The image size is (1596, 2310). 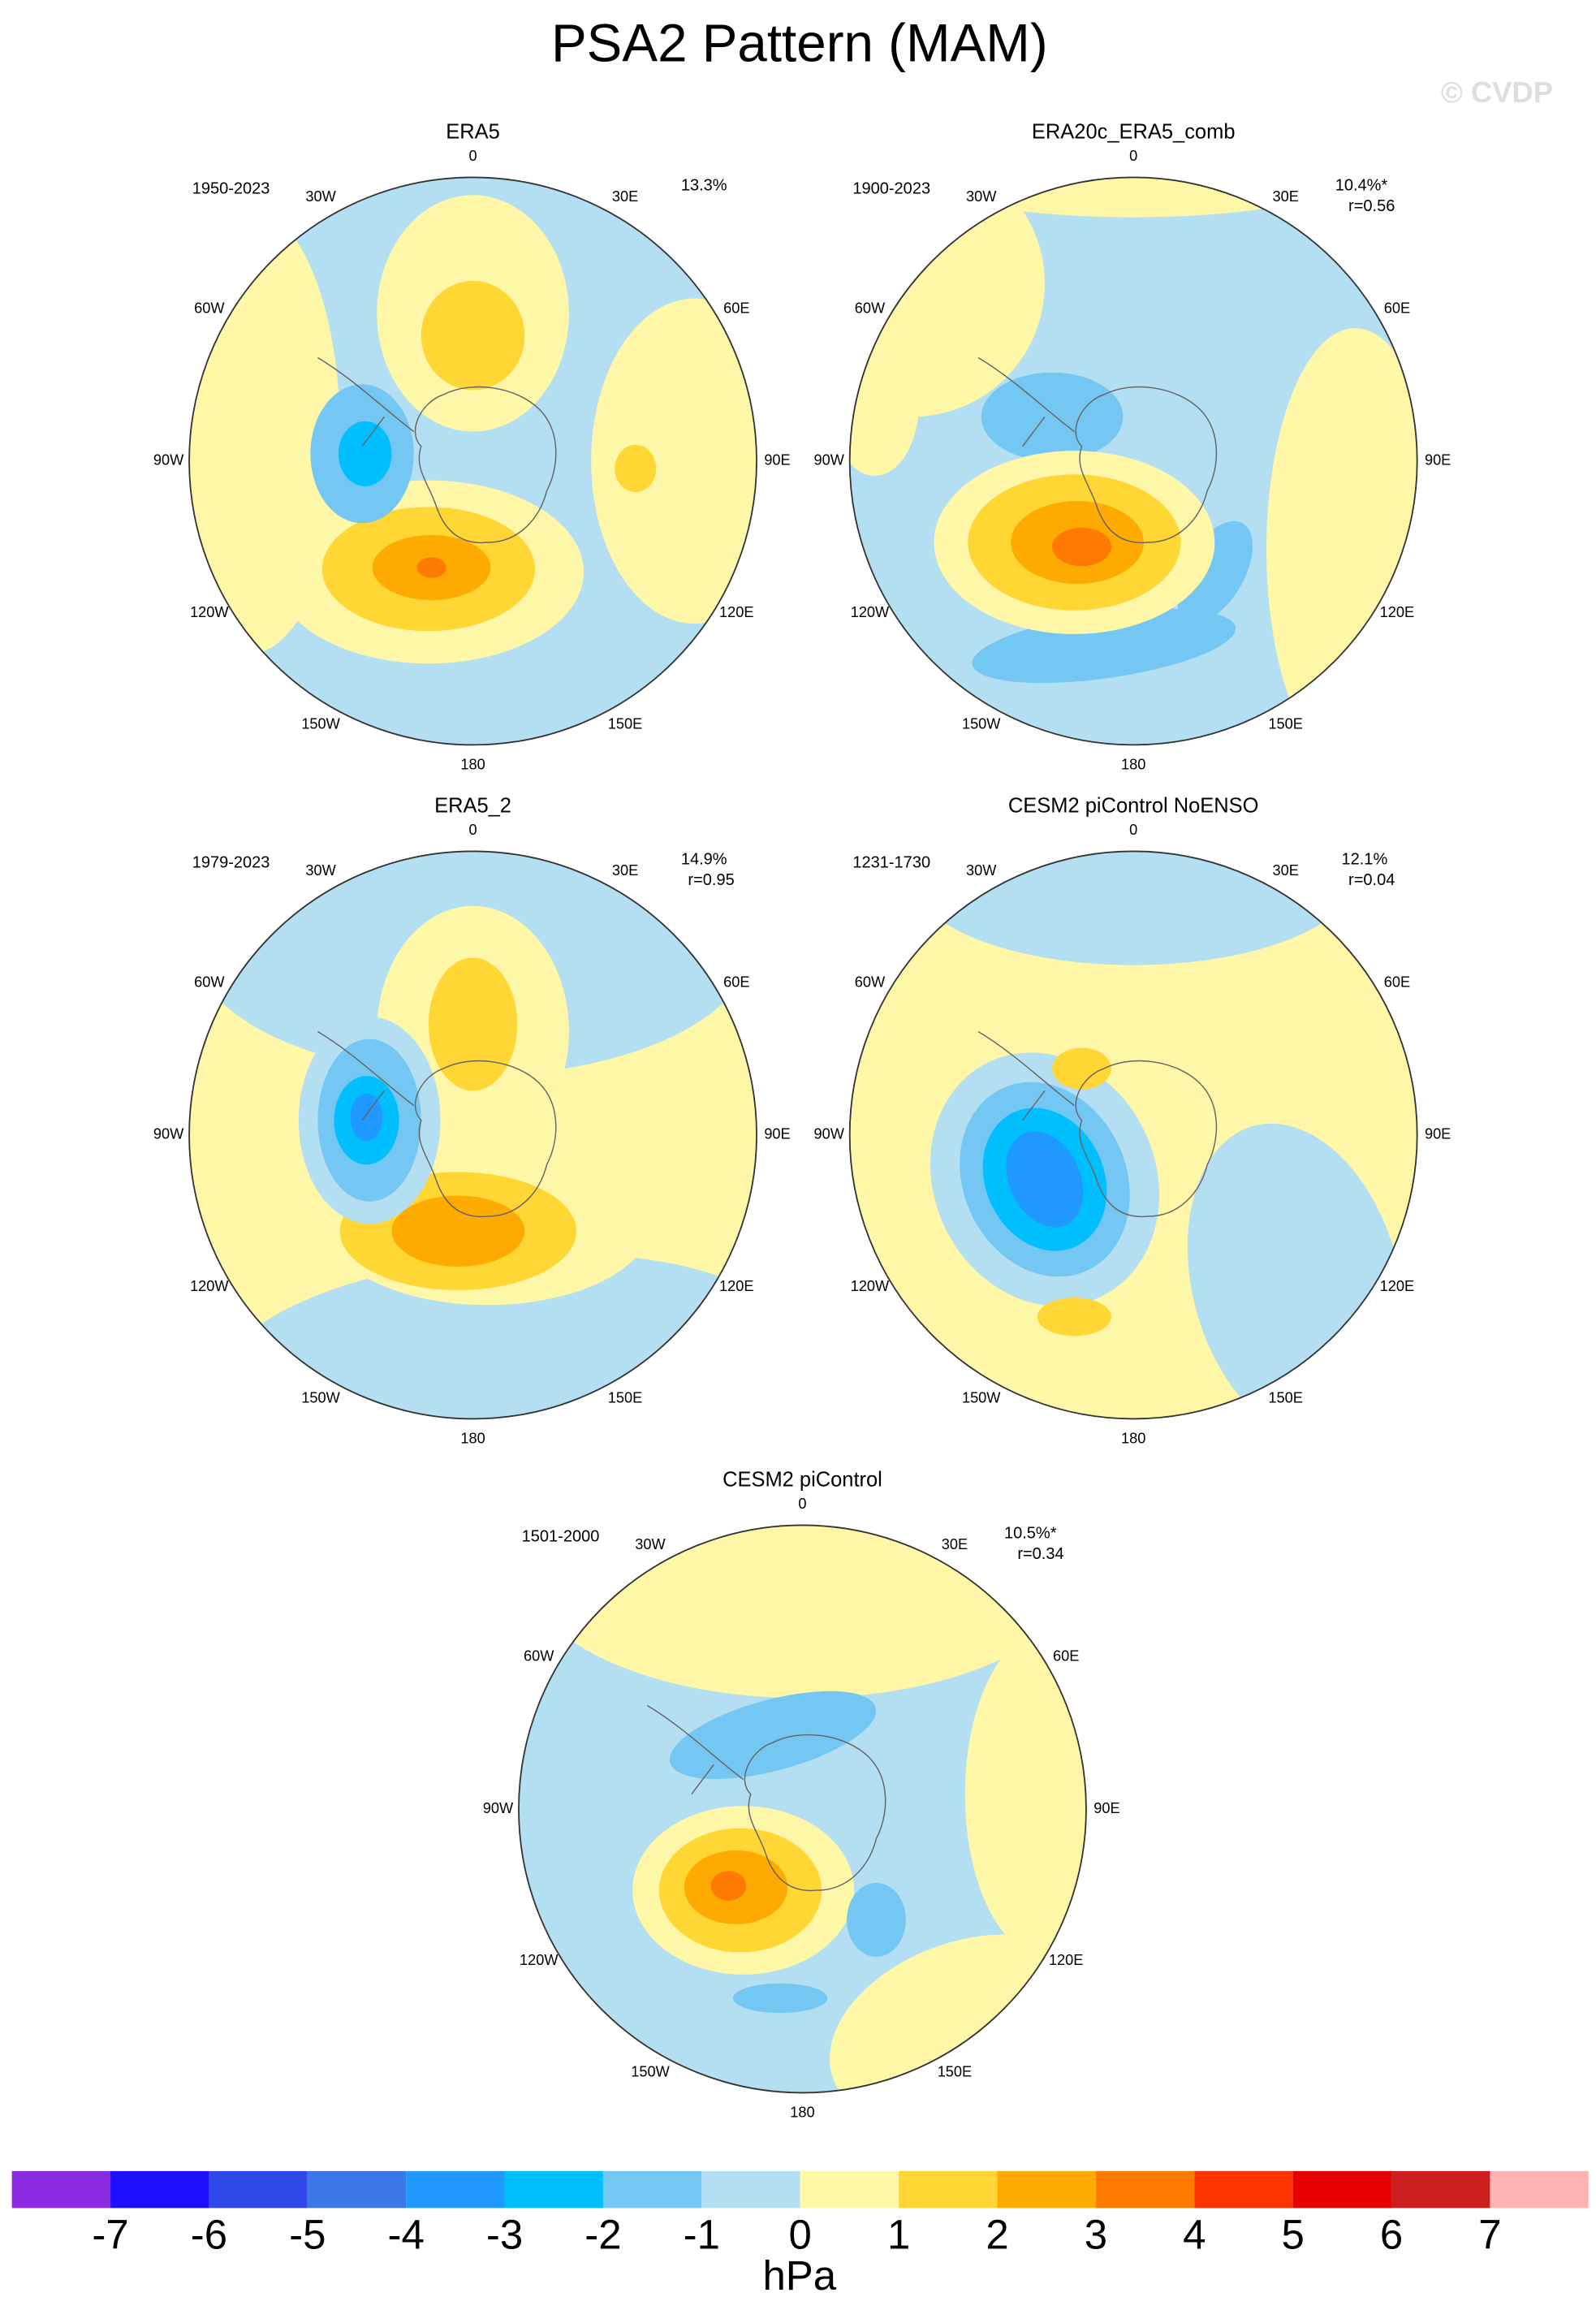 I want to click on colorbar-tick-label: -1, so click(x=702, y=2234).